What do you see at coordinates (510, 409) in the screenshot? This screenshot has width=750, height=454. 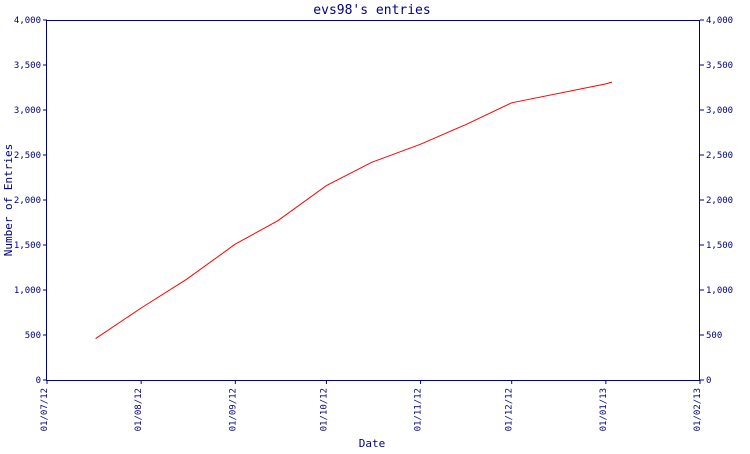 I see `x-tick-label: 01/12/12` at bounding box center [510, 409].